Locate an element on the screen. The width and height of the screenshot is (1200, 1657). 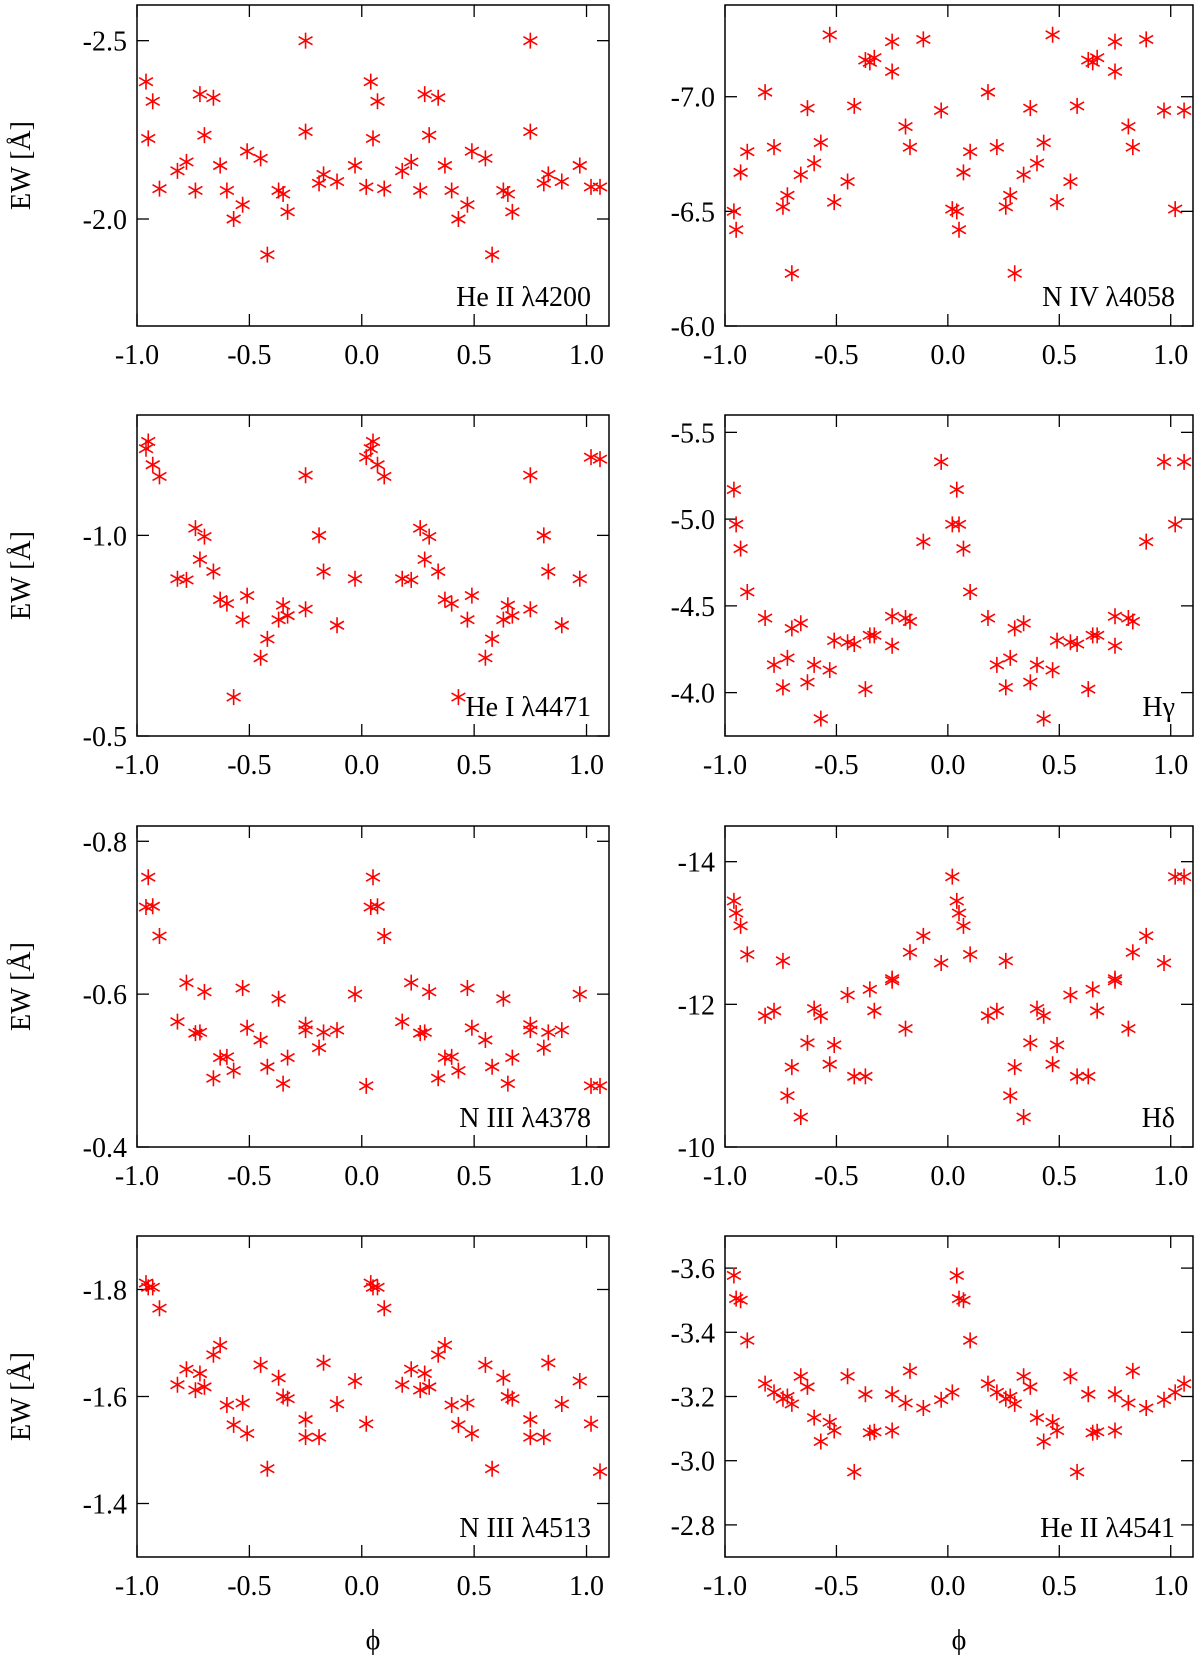
y-tick-label: -3.2 is located at coordinates (693, 1398).